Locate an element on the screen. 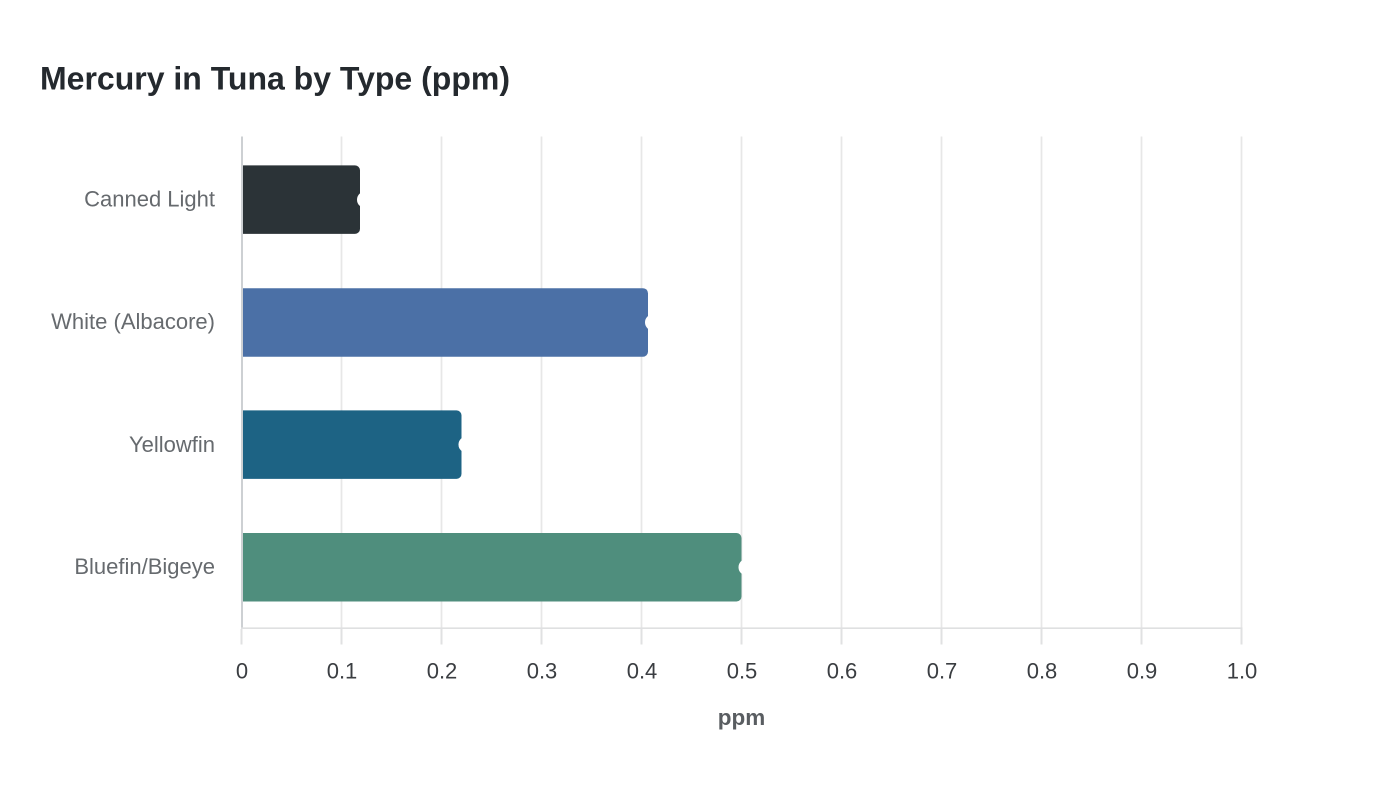  svg-text: 0.6 is located at coordinates (842, 671).